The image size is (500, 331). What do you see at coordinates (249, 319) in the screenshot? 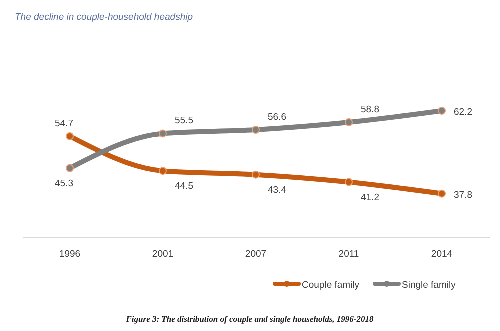
I see `caption: Figure 3: The distribution of couple and single households, 1996-2018` at bounding box center [249, 319].